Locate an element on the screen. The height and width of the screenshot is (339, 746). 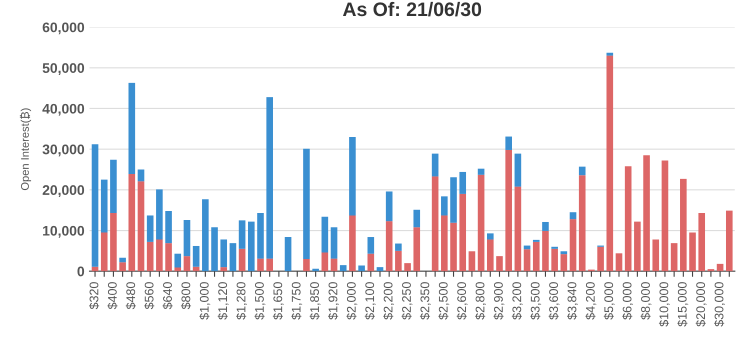
x-tick-label: $6,000 is located at coordinates (628, 301).